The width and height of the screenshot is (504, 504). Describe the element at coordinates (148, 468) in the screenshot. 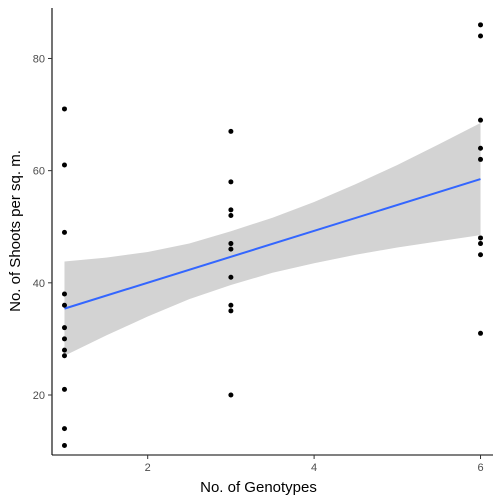

I see `x-tick-label: 2` at that location.